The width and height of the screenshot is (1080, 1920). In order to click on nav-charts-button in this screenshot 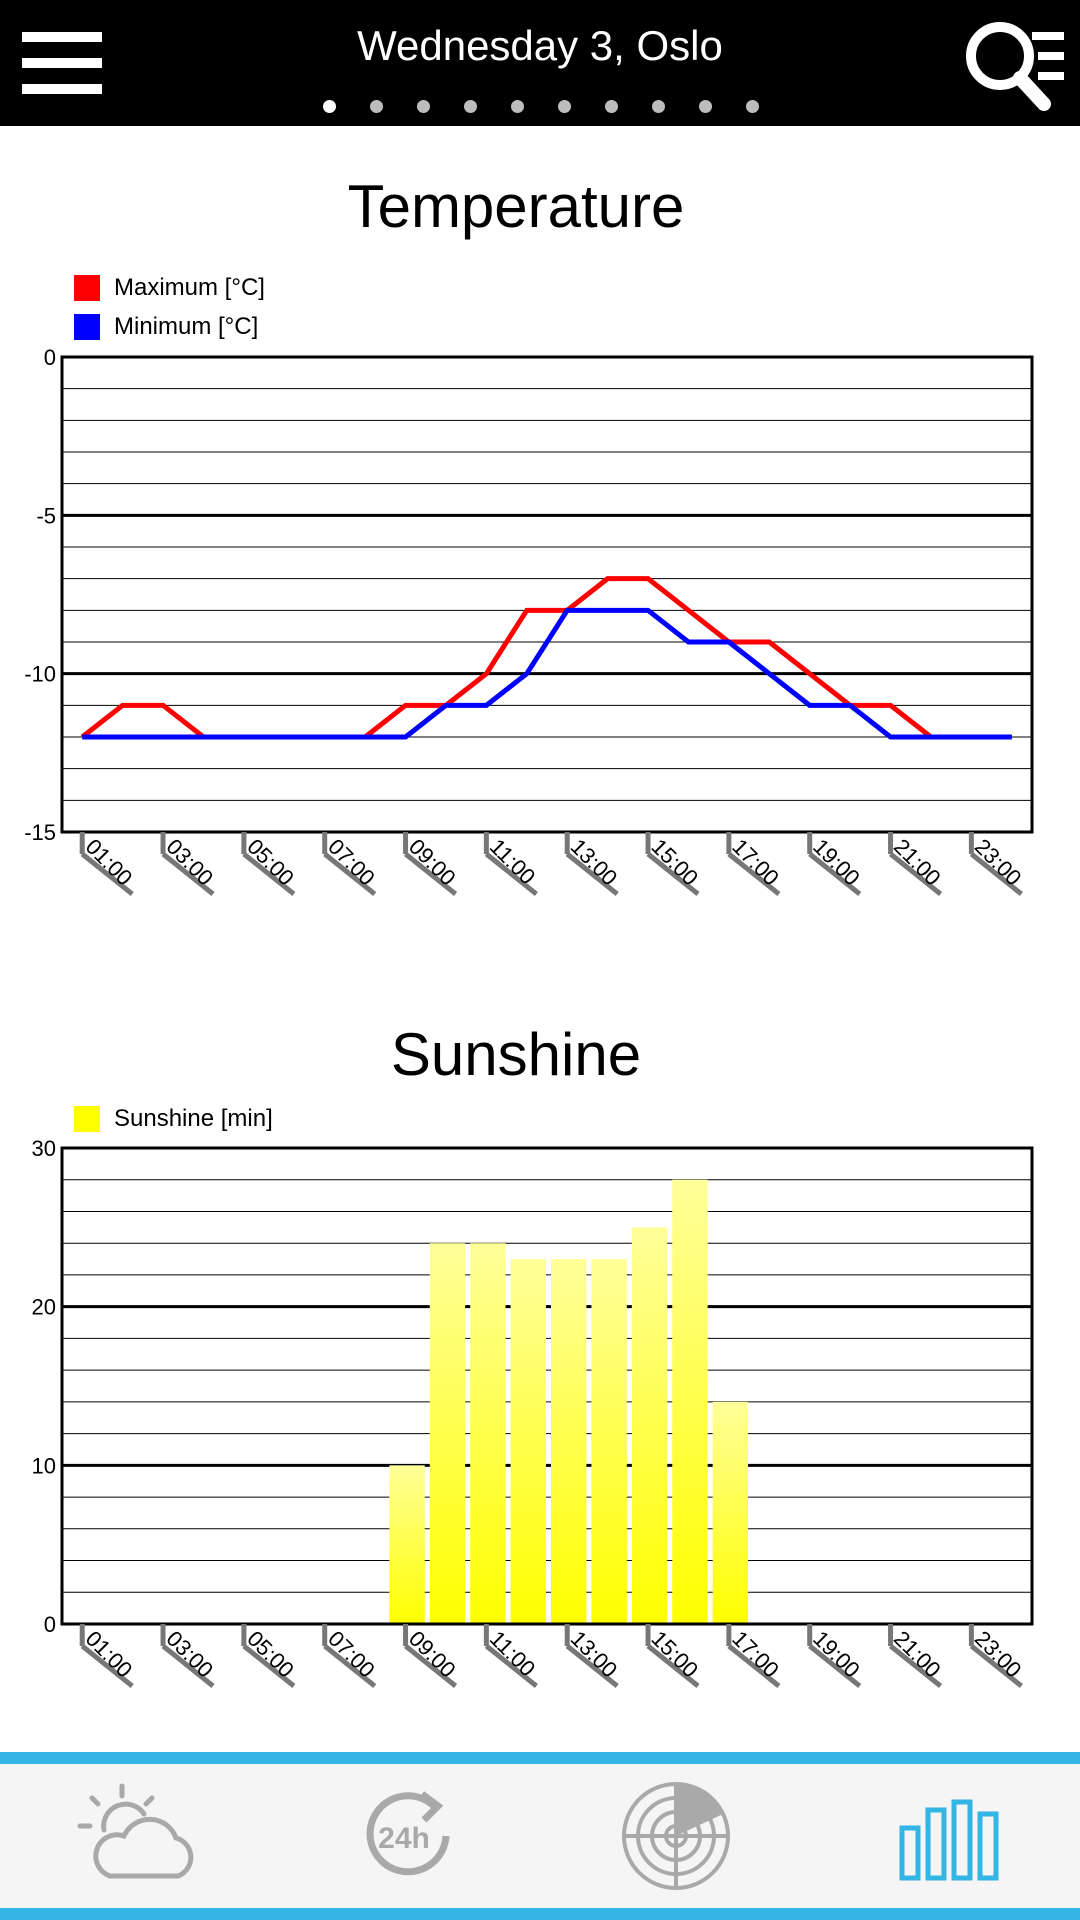, I will do `click(944, 1835)`.